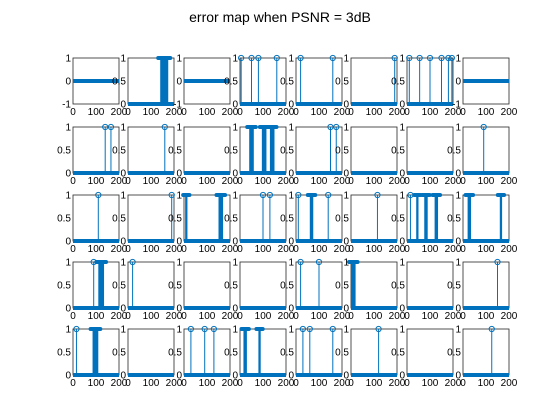  I want to click on y-tick-label: -1, so click(456, 105).